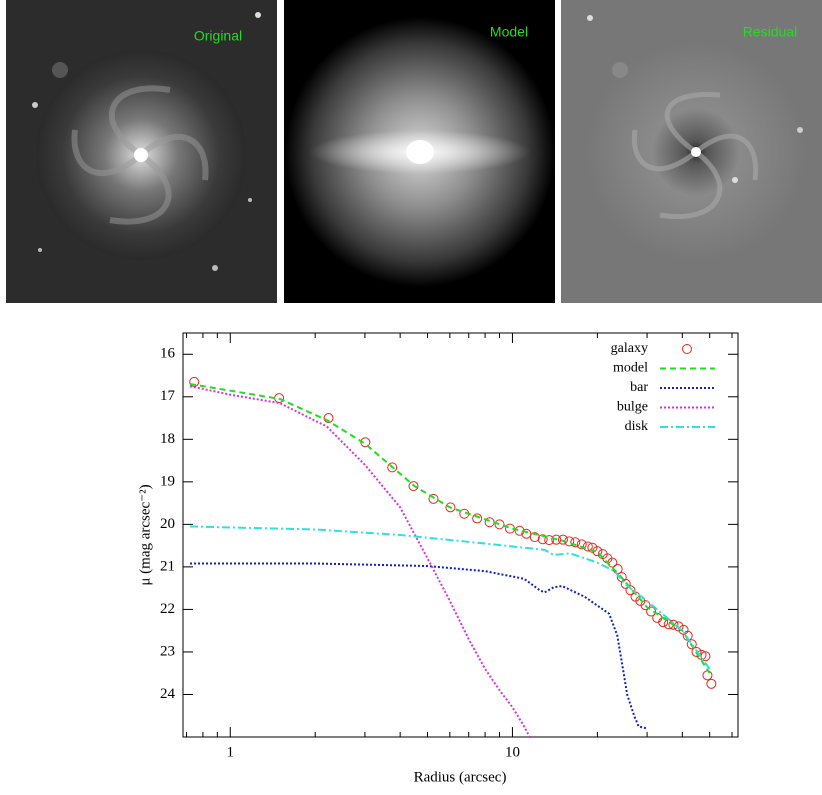 This screenshot has height=795, width=822. What do you see at coordinates (168, 396) in the screenshot?
I see `y-tick-label: 17` at bounding box center [168, 396].